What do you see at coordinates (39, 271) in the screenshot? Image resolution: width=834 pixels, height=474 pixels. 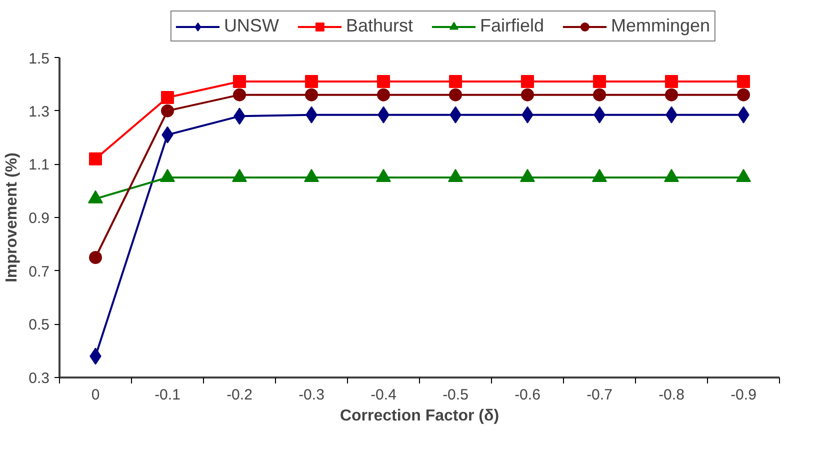 I see `y-tick-label: 0.7` at bounding box center [39, 271].